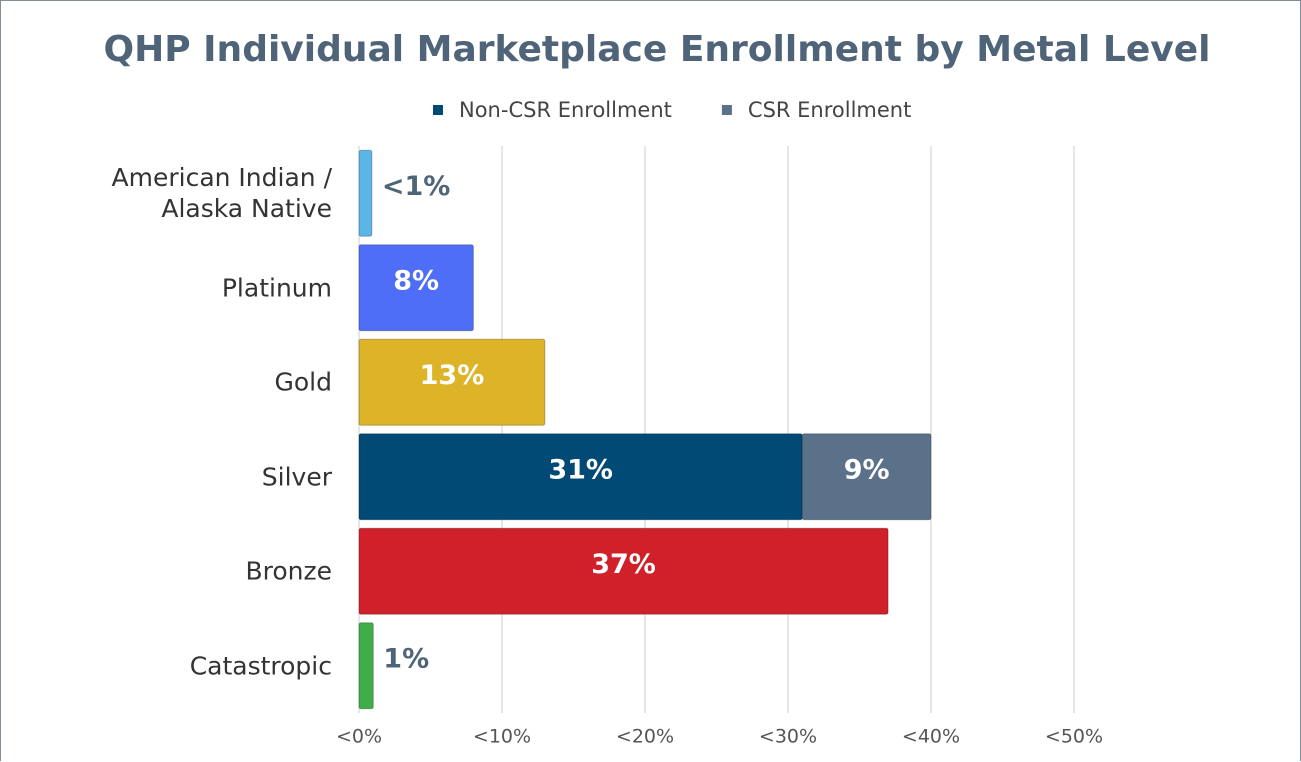 The width and height of the screenshot is (1301, 762). I want to click on data-label: 37%, so click(623, 564).